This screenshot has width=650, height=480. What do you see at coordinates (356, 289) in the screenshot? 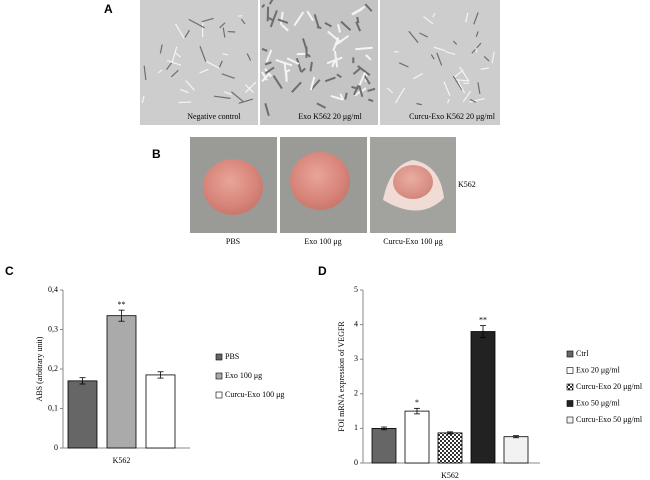
I see `y-tick-label: 5` at bounding box center [356, 289].